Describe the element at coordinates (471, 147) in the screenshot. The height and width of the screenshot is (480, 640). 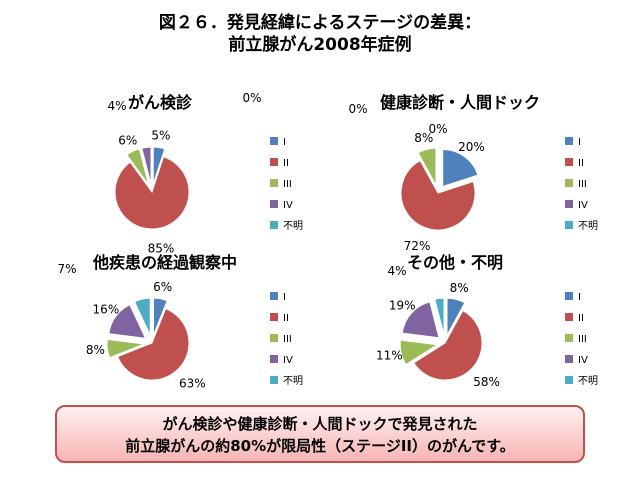
I see `data-label: 20%` at that location.